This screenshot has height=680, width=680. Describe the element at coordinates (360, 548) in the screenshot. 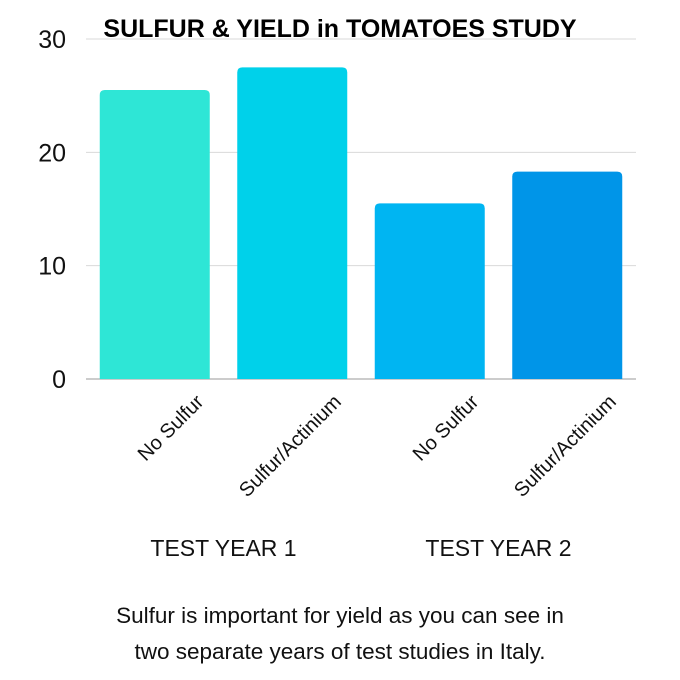

I see `group-labels: TEST YEAR 1 TEST YEAR 2` at that location.